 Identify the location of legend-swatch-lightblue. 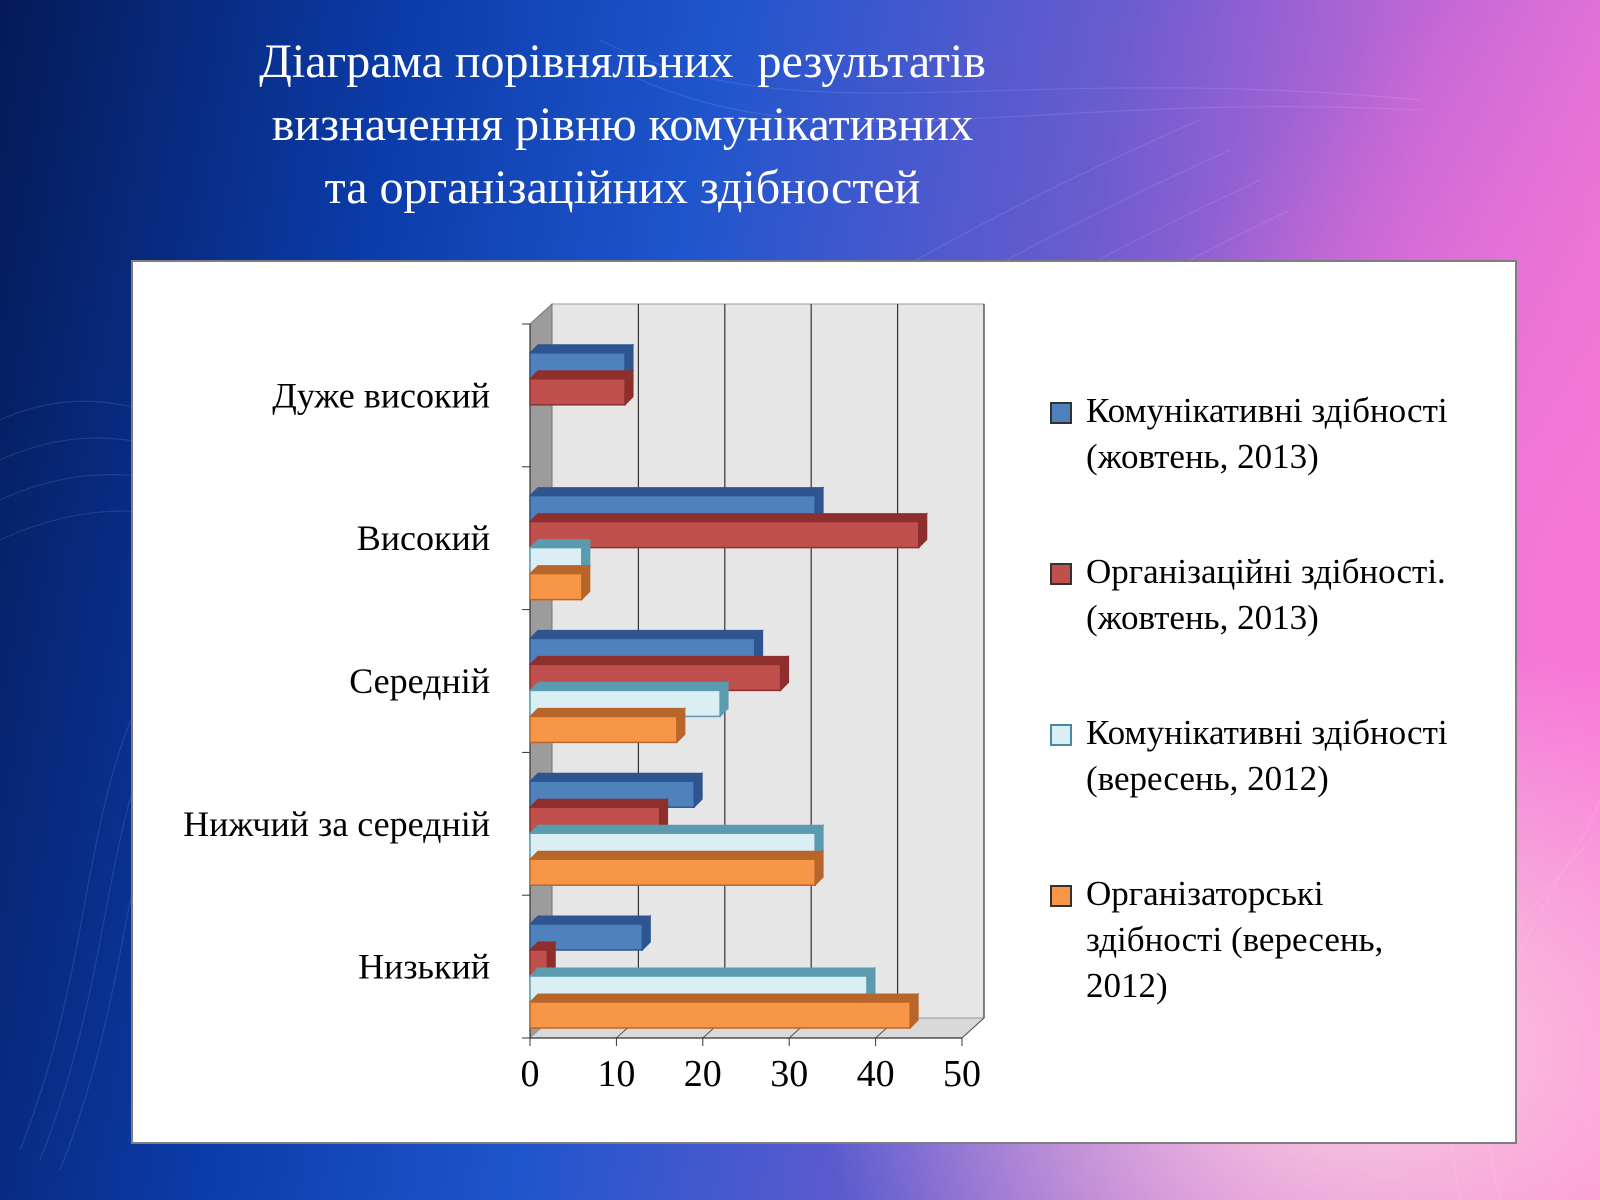
(1061, 735).